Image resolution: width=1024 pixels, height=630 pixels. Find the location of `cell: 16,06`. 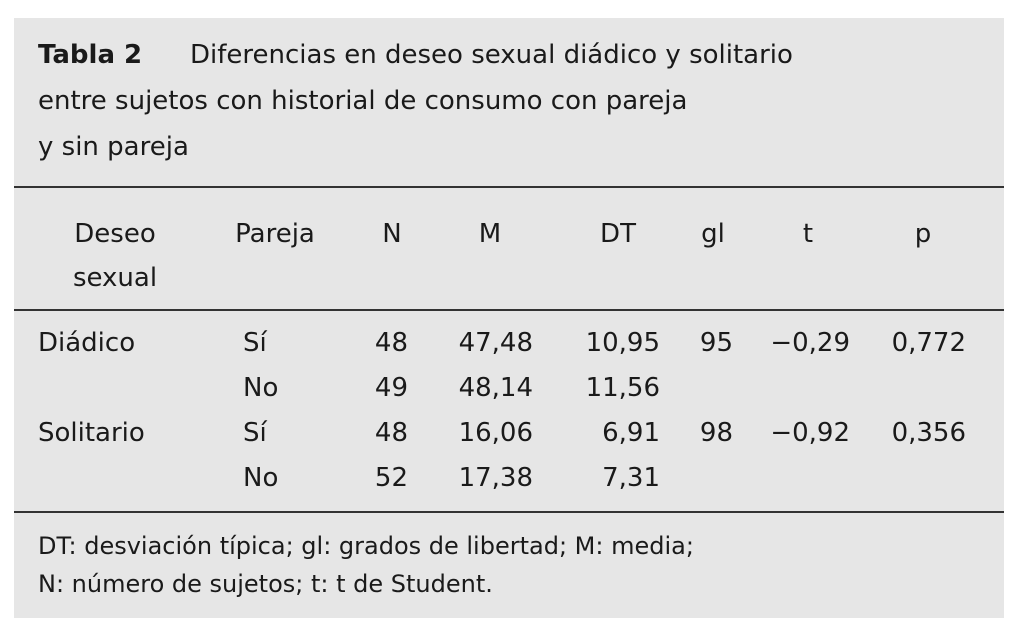

cell: 16,06 is located at coordinates (495, 433).